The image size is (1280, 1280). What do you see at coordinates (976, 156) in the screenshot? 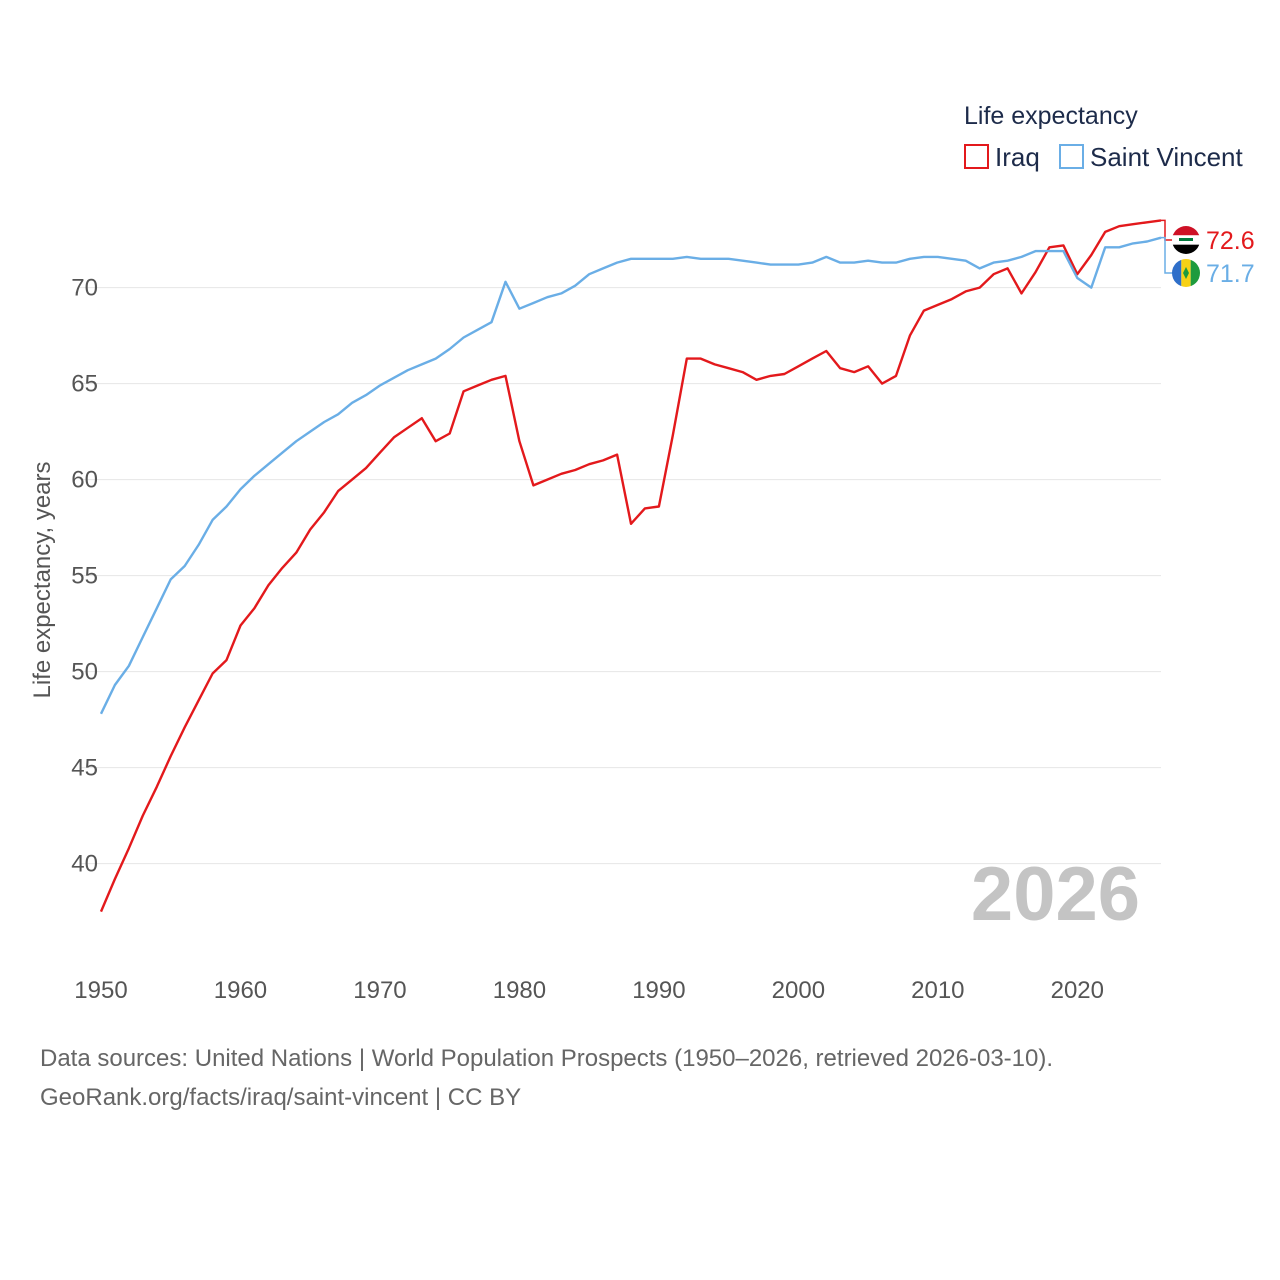
I see `legend-swatch-iraq` at bounding box center [976, 156].